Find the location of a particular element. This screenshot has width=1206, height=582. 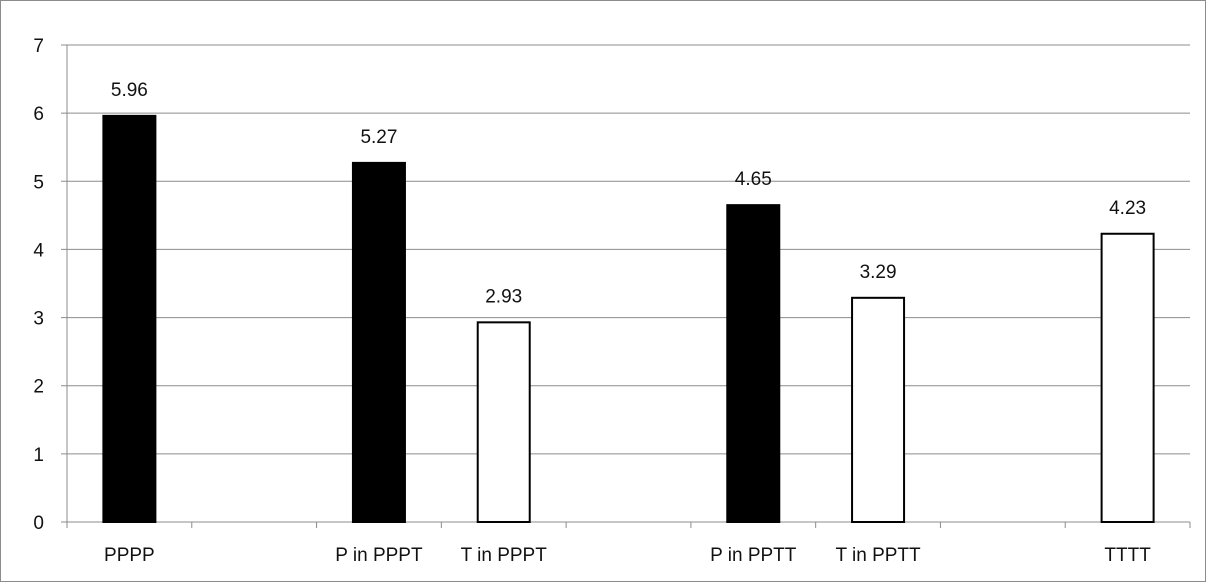

y-tick-label: 1 is located at coordinates (38, 455).